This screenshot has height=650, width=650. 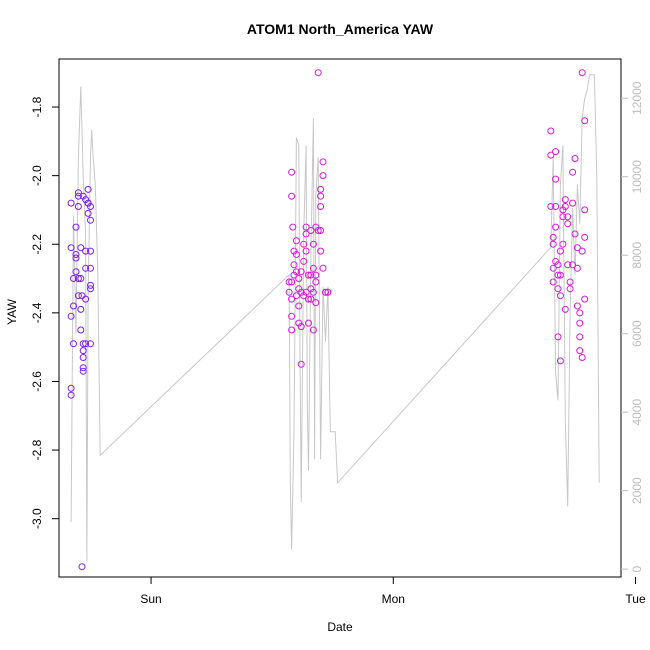 What do you see at coordinates (150, 599) in the screenshot?
I see `x-tick-label: Sun` at bounding box center [150, 599].